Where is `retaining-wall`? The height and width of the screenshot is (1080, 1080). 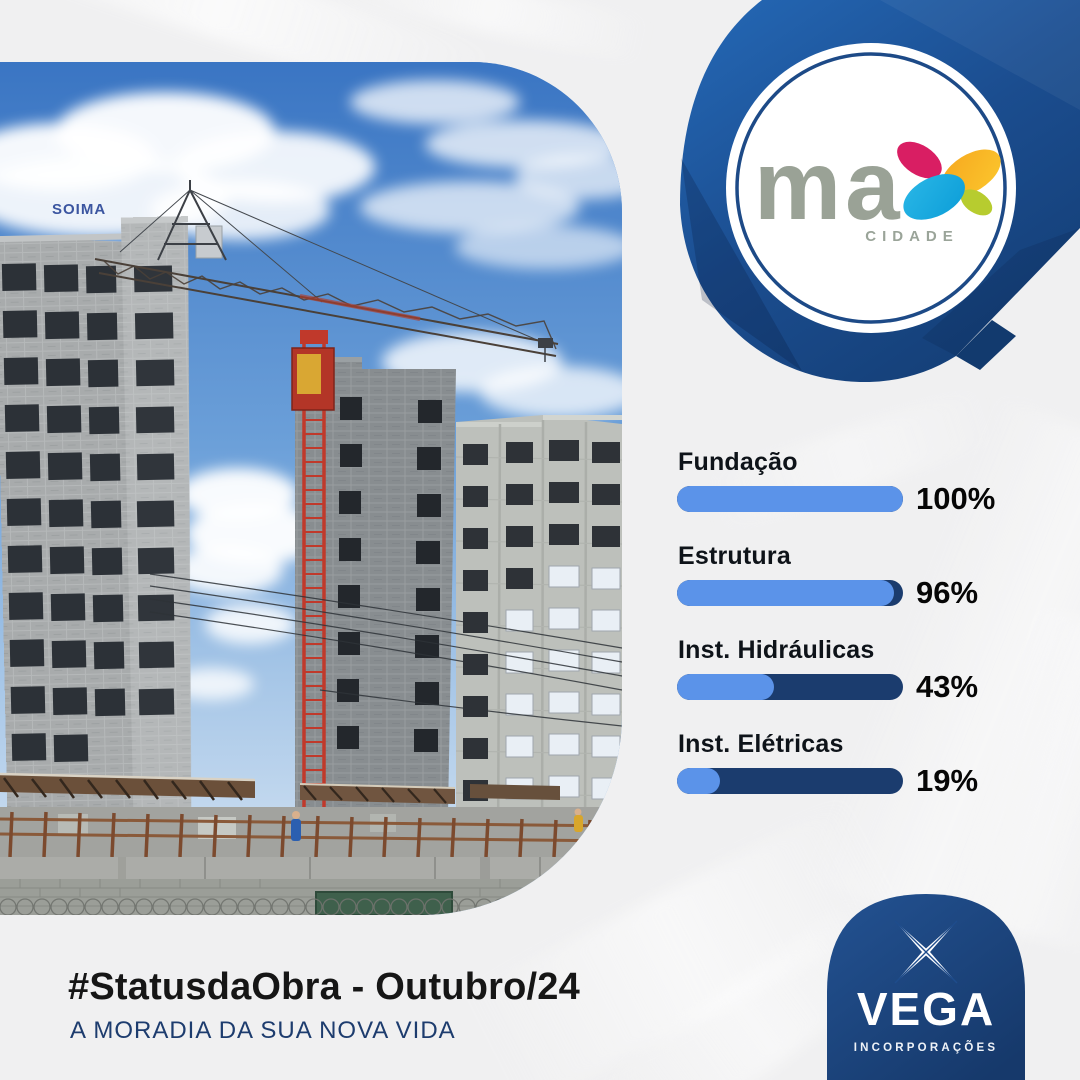
retaining-wall is located at coordinates (311, 868).